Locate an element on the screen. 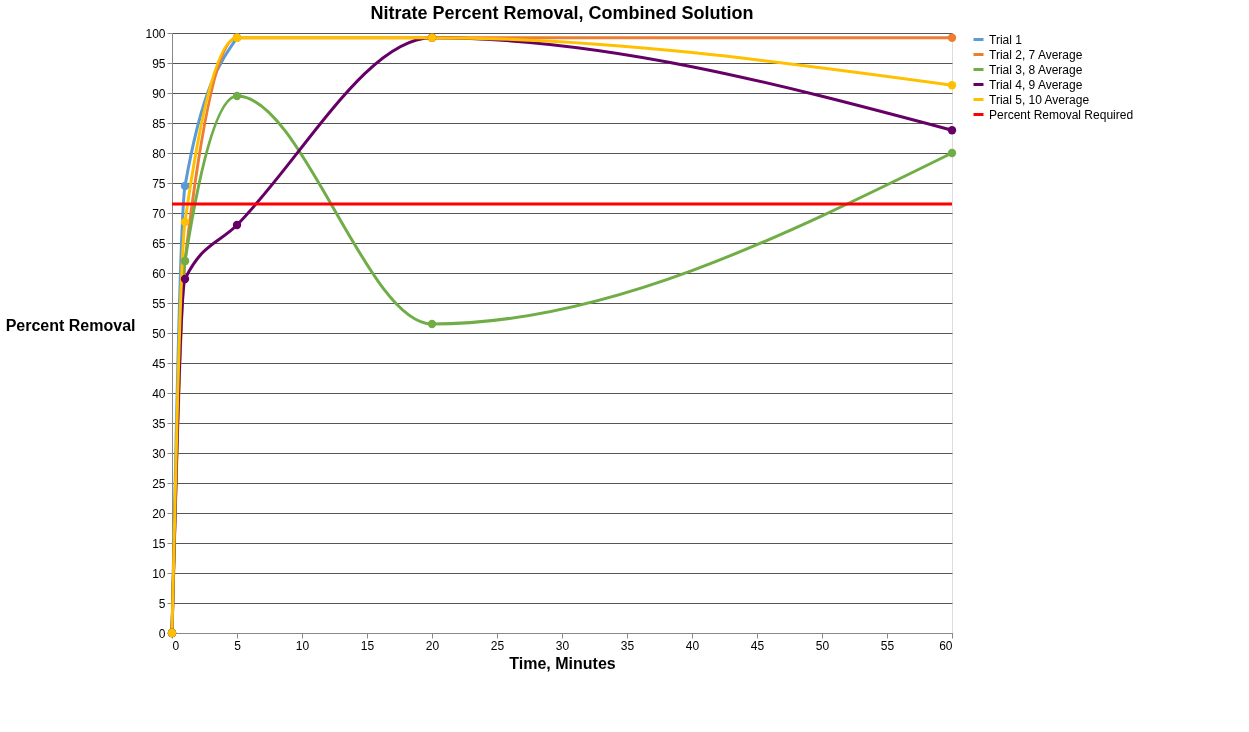  chart-title: Nitrate Percent Removal, Combined Solution is located at coordinates (562, 13).